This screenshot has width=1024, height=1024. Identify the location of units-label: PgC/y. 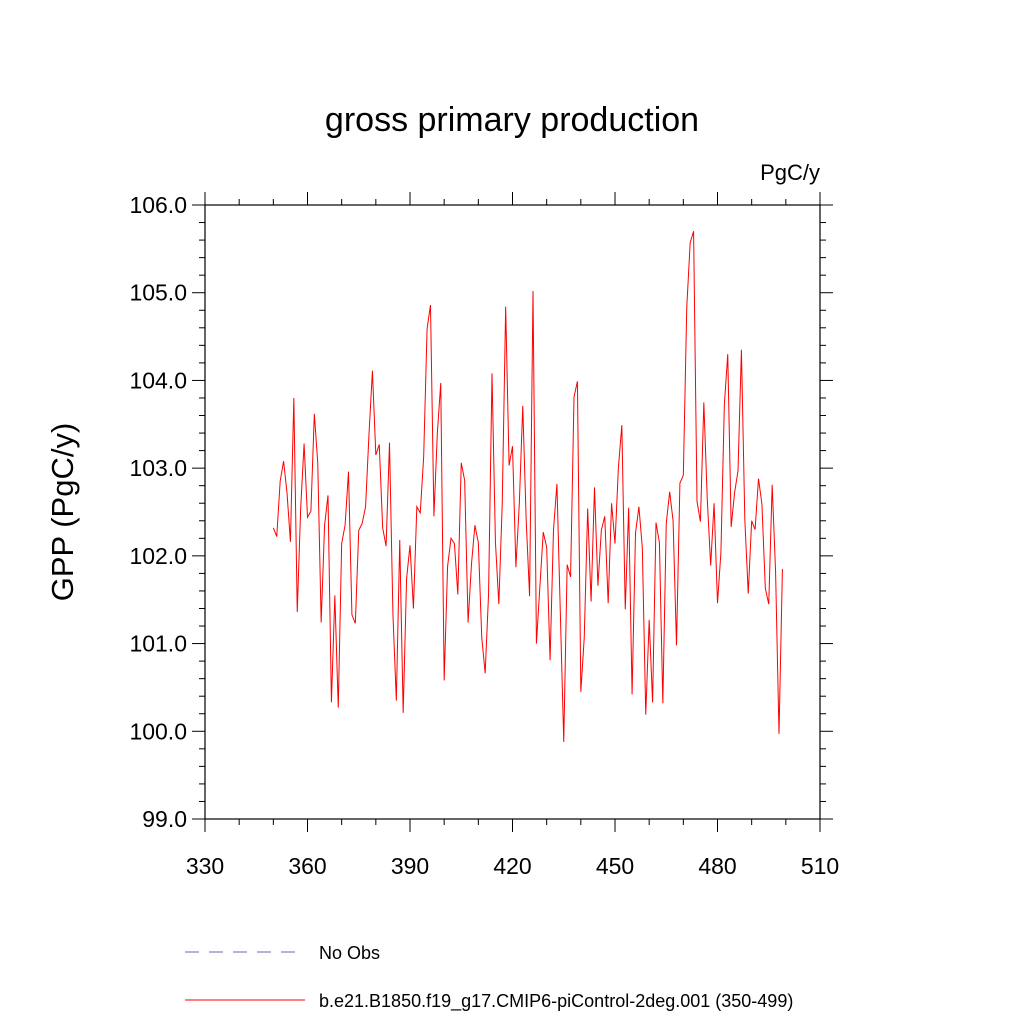
(790, 172).